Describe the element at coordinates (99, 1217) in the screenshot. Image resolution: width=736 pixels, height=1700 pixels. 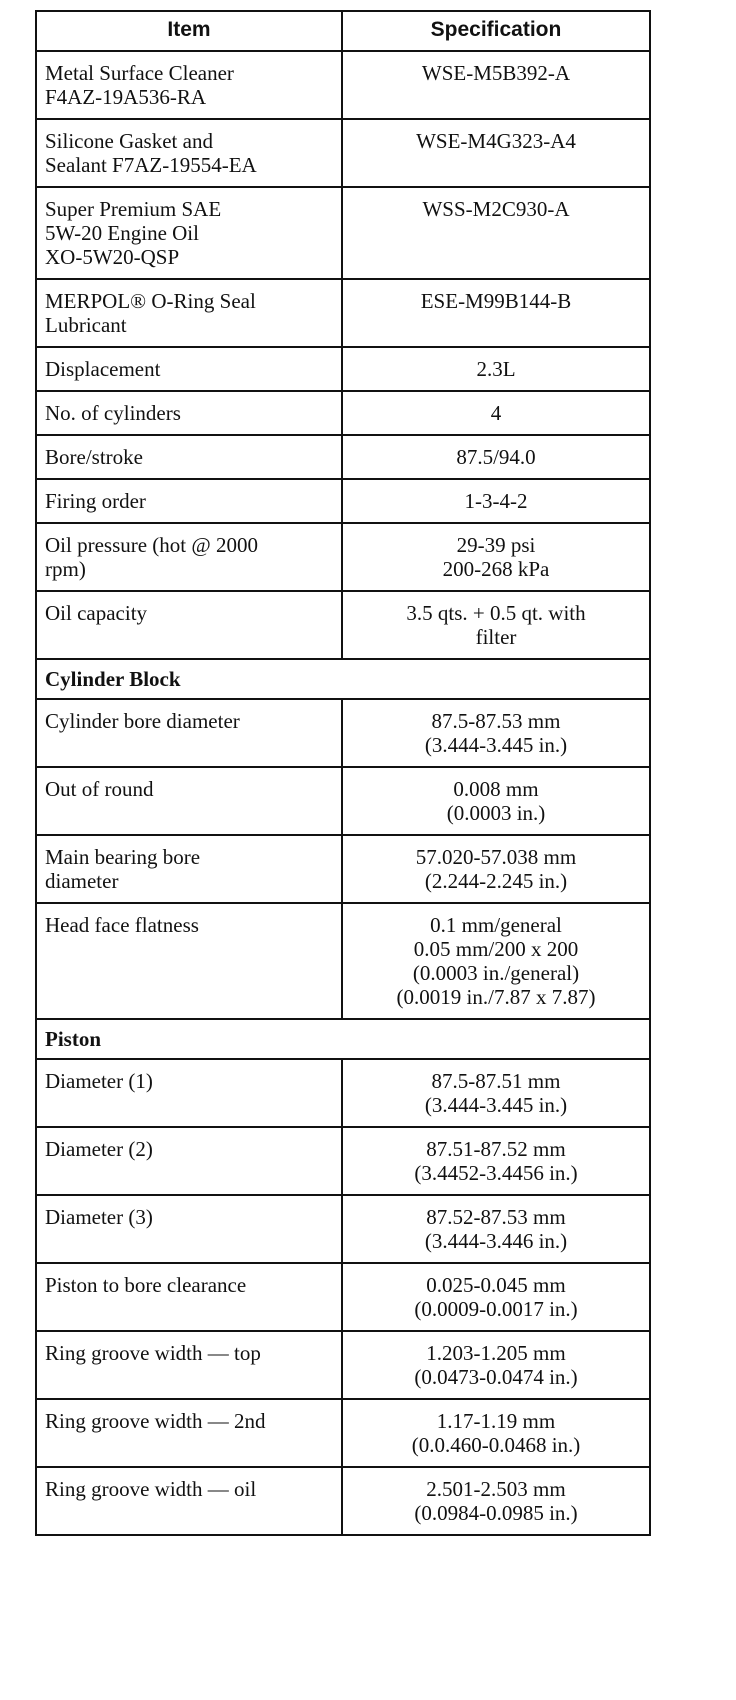
I see `item-cell-line: Diameter (3)` at that location.